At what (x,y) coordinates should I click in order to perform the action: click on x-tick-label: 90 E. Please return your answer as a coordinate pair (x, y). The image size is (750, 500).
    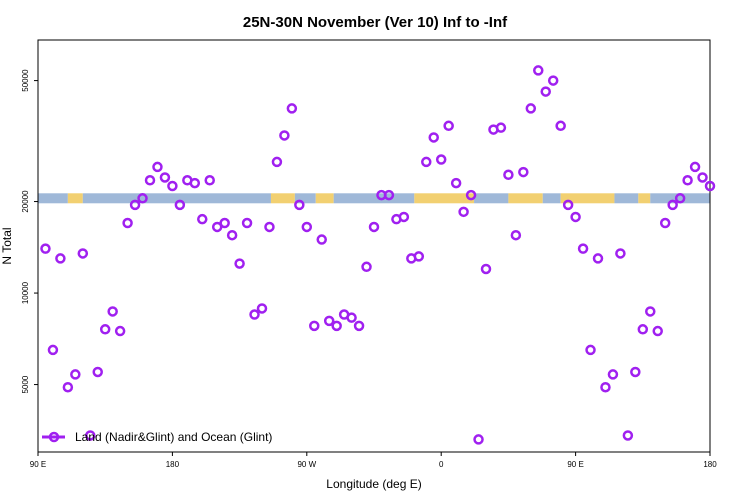
    Looking at the image, I should click on (38, 464).